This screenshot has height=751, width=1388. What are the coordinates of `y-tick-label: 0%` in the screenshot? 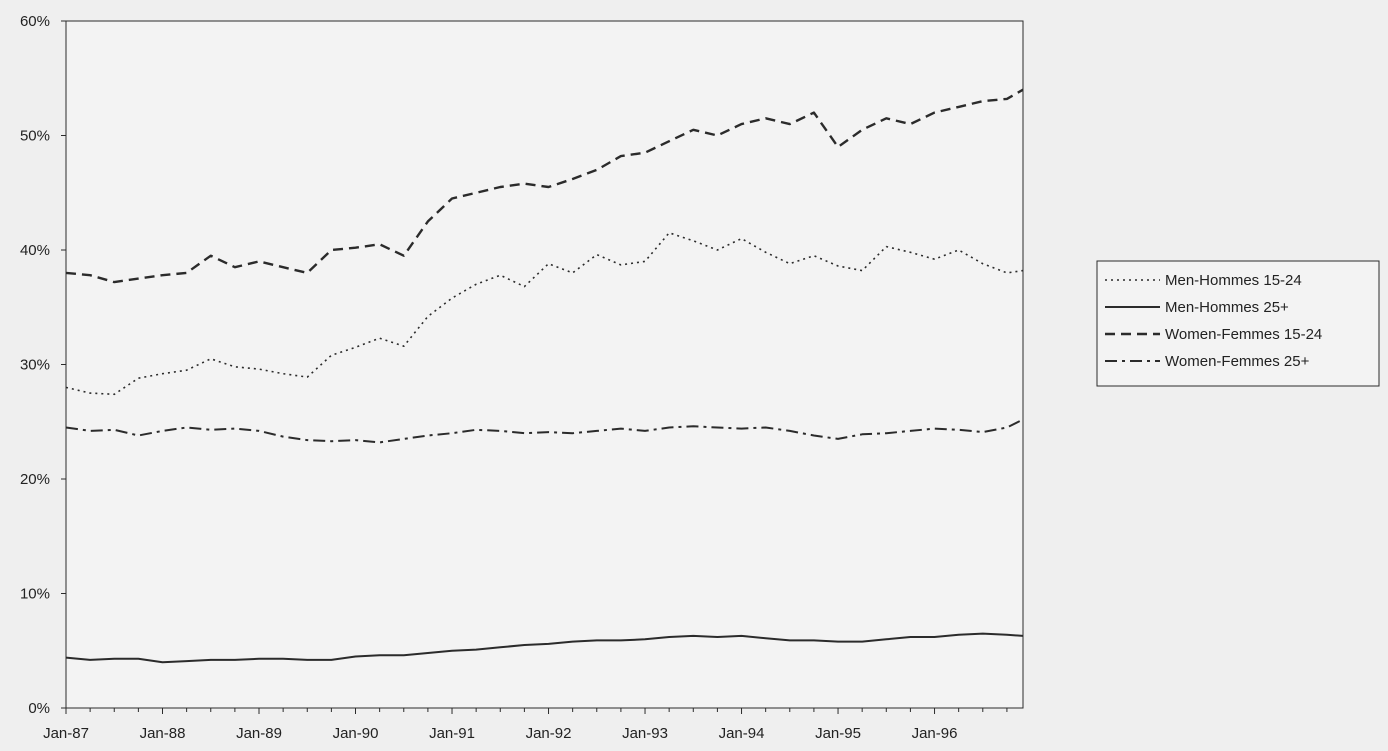 It's located at (39, 708).